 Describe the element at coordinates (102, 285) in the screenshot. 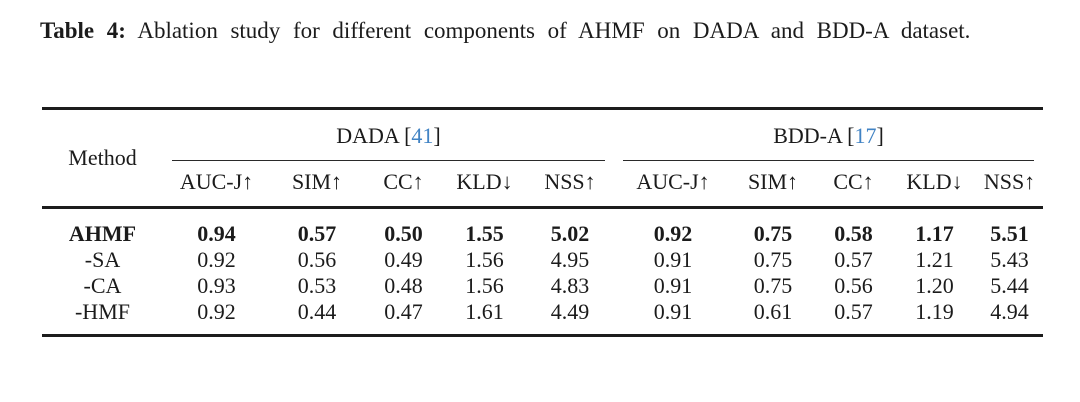

I see `row-label: -CA` at that location.